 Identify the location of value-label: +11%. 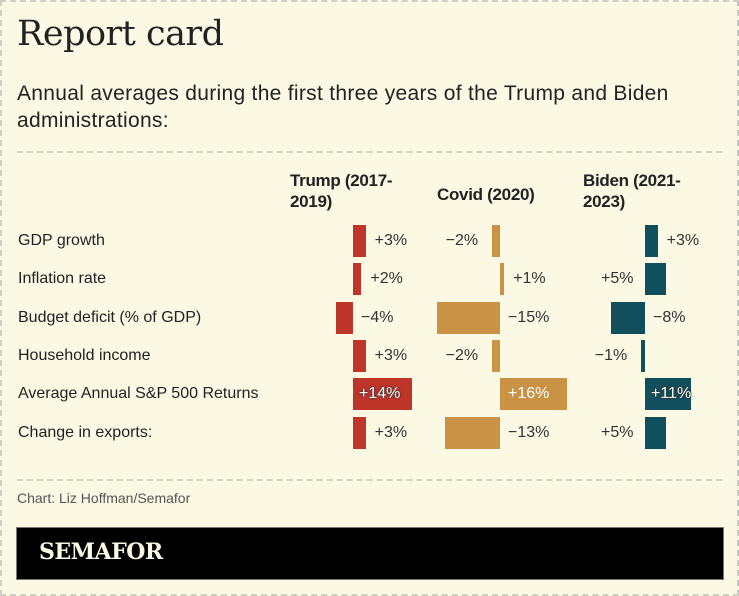
(671, 394).